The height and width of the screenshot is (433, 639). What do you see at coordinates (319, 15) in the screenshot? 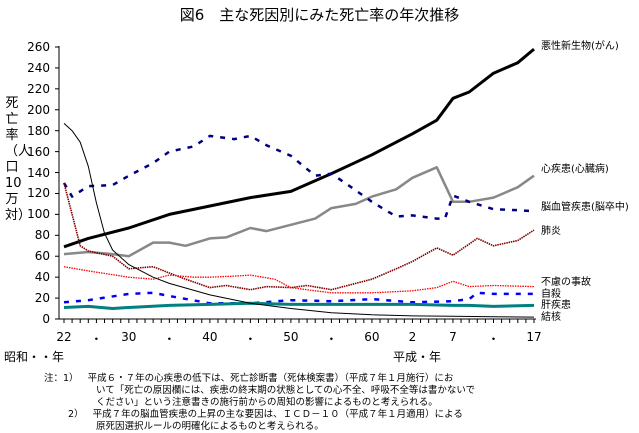
I see `chart-title: 図6 主な死因別にみた死亡率の年次推移` at bounding box center [319, 15].